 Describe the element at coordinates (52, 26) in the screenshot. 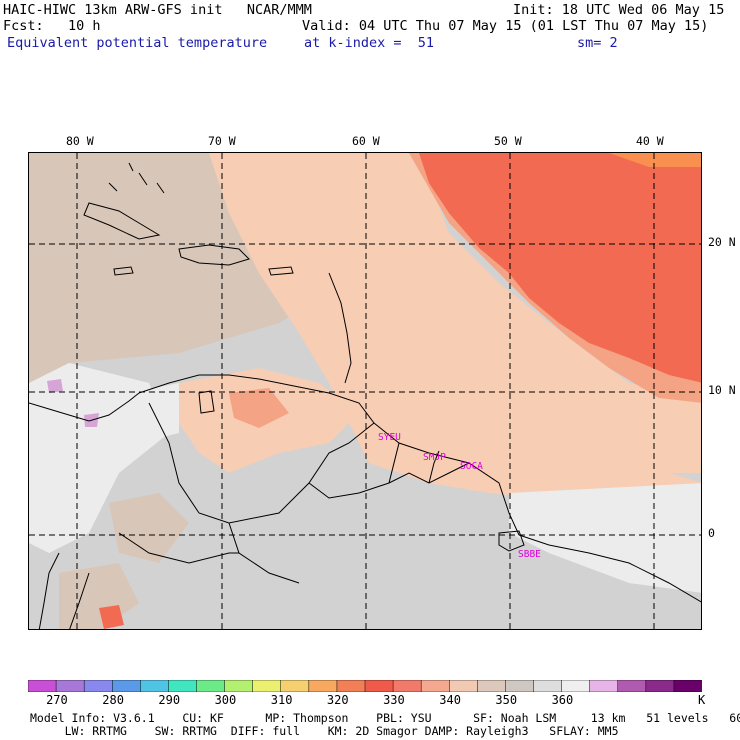

I see `forecast-hour: Fcst: 10 h` at that location.